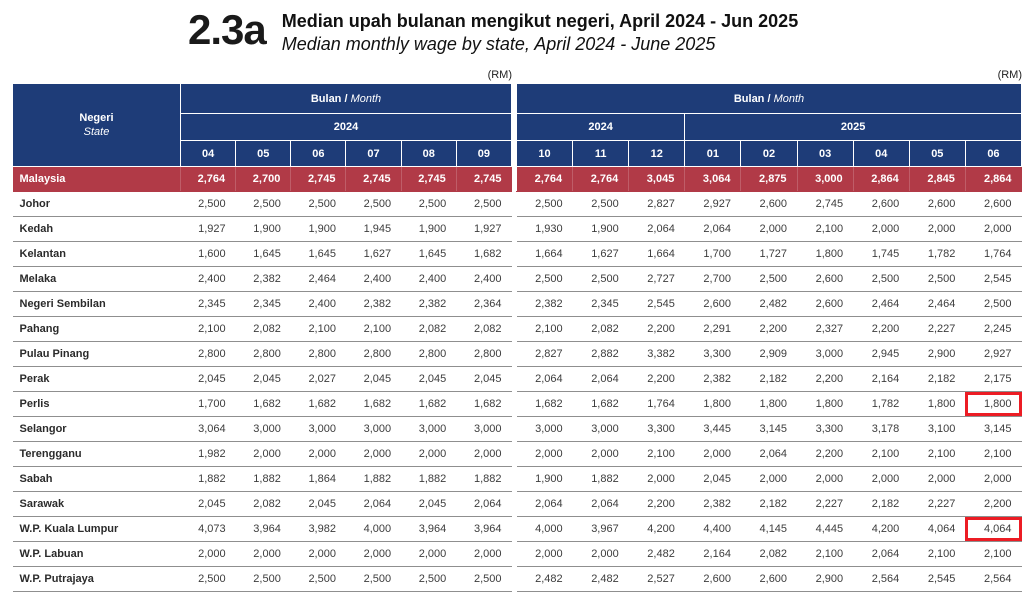 The image size is (1024, 600). Describe the element at coordinates (373, 529) in the screenshot. I see `value-cell: 4,000` at that location.